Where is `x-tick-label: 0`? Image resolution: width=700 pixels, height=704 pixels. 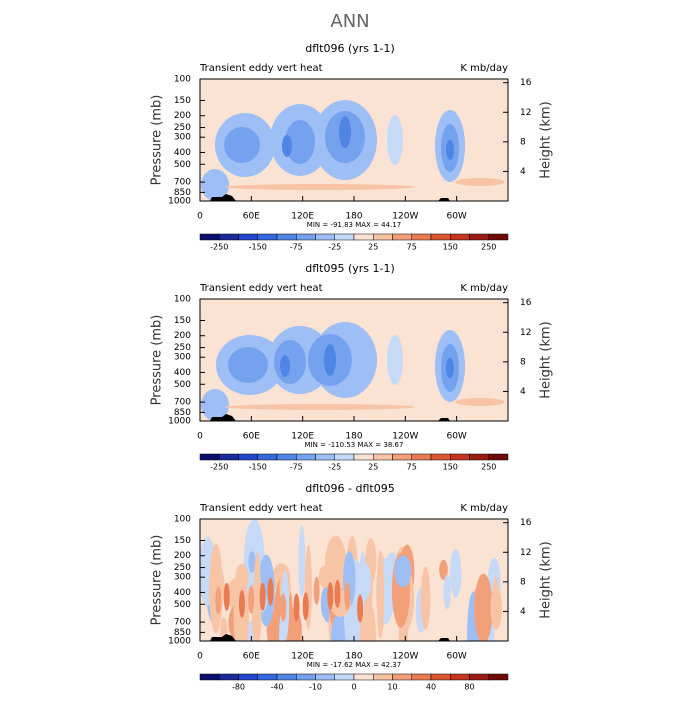 x-tick-label: 0 is located at coordinates (200, 437).